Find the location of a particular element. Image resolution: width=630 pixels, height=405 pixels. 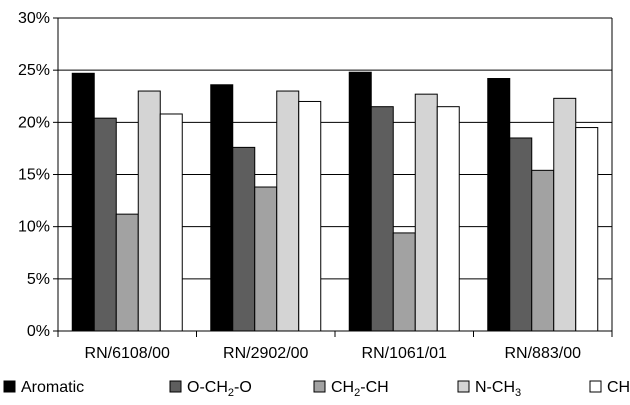

legend-label: O-CH2-O is located at coordinates (219, 389).